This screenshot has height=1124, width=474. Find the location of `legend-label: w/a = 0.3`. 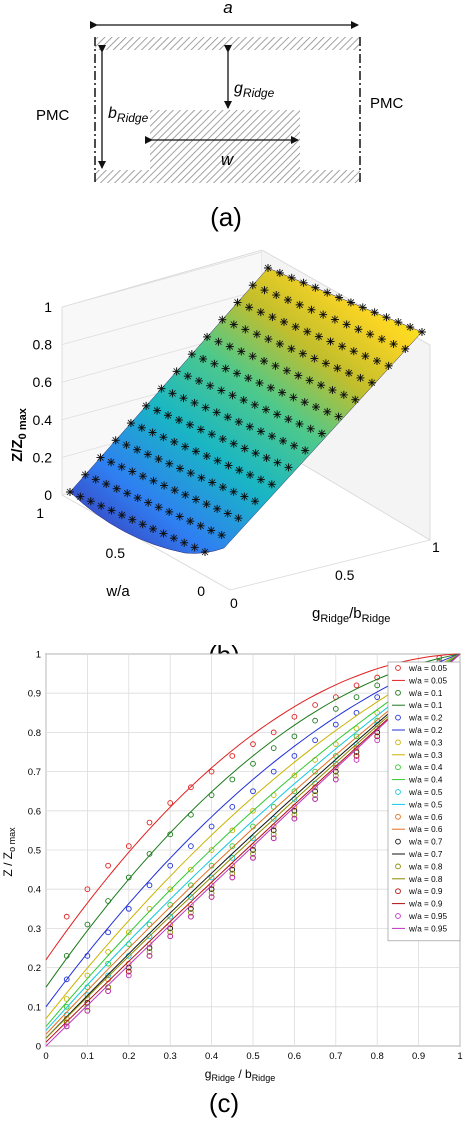

legend-label: w/a = 0.3 is located at coordinates (425, 755).